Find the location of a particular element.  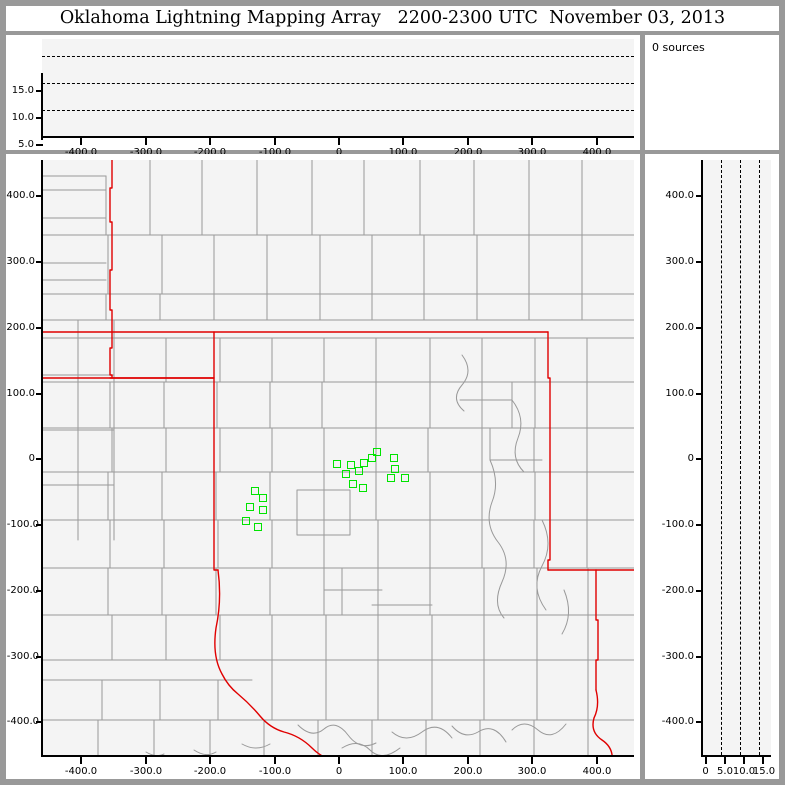

hist-ytick-label--200: -200.0 is located at coordinates (677, 590).